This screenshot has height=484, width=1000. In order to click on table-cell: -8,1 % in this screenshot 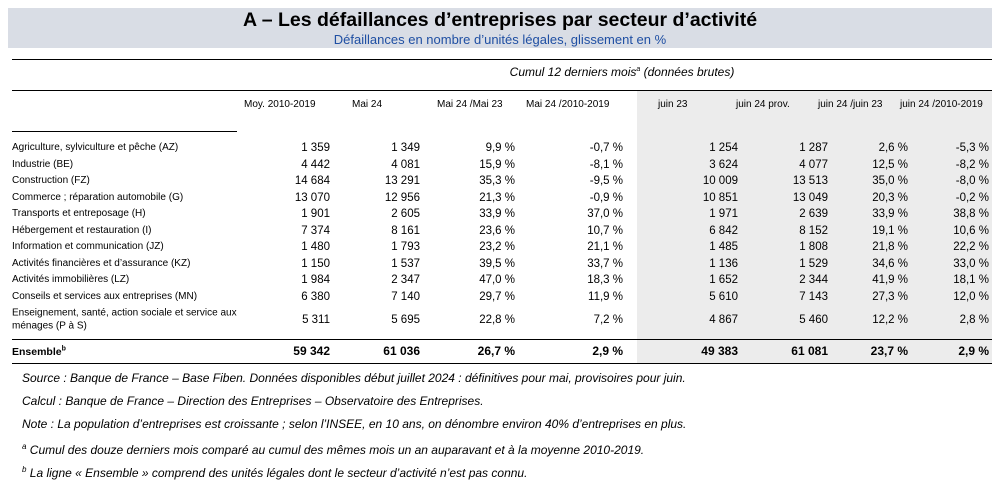, I will do `click(606, 164)`.